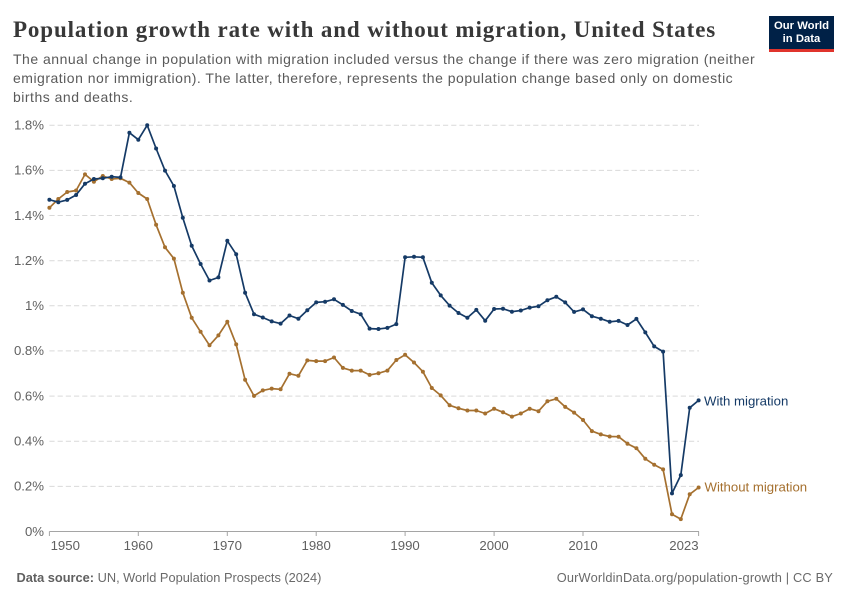 The image size is (850, 600). Describe the element at coordinates (493, 545) in the screenshot. I see `svg-text: 2000` at that location.